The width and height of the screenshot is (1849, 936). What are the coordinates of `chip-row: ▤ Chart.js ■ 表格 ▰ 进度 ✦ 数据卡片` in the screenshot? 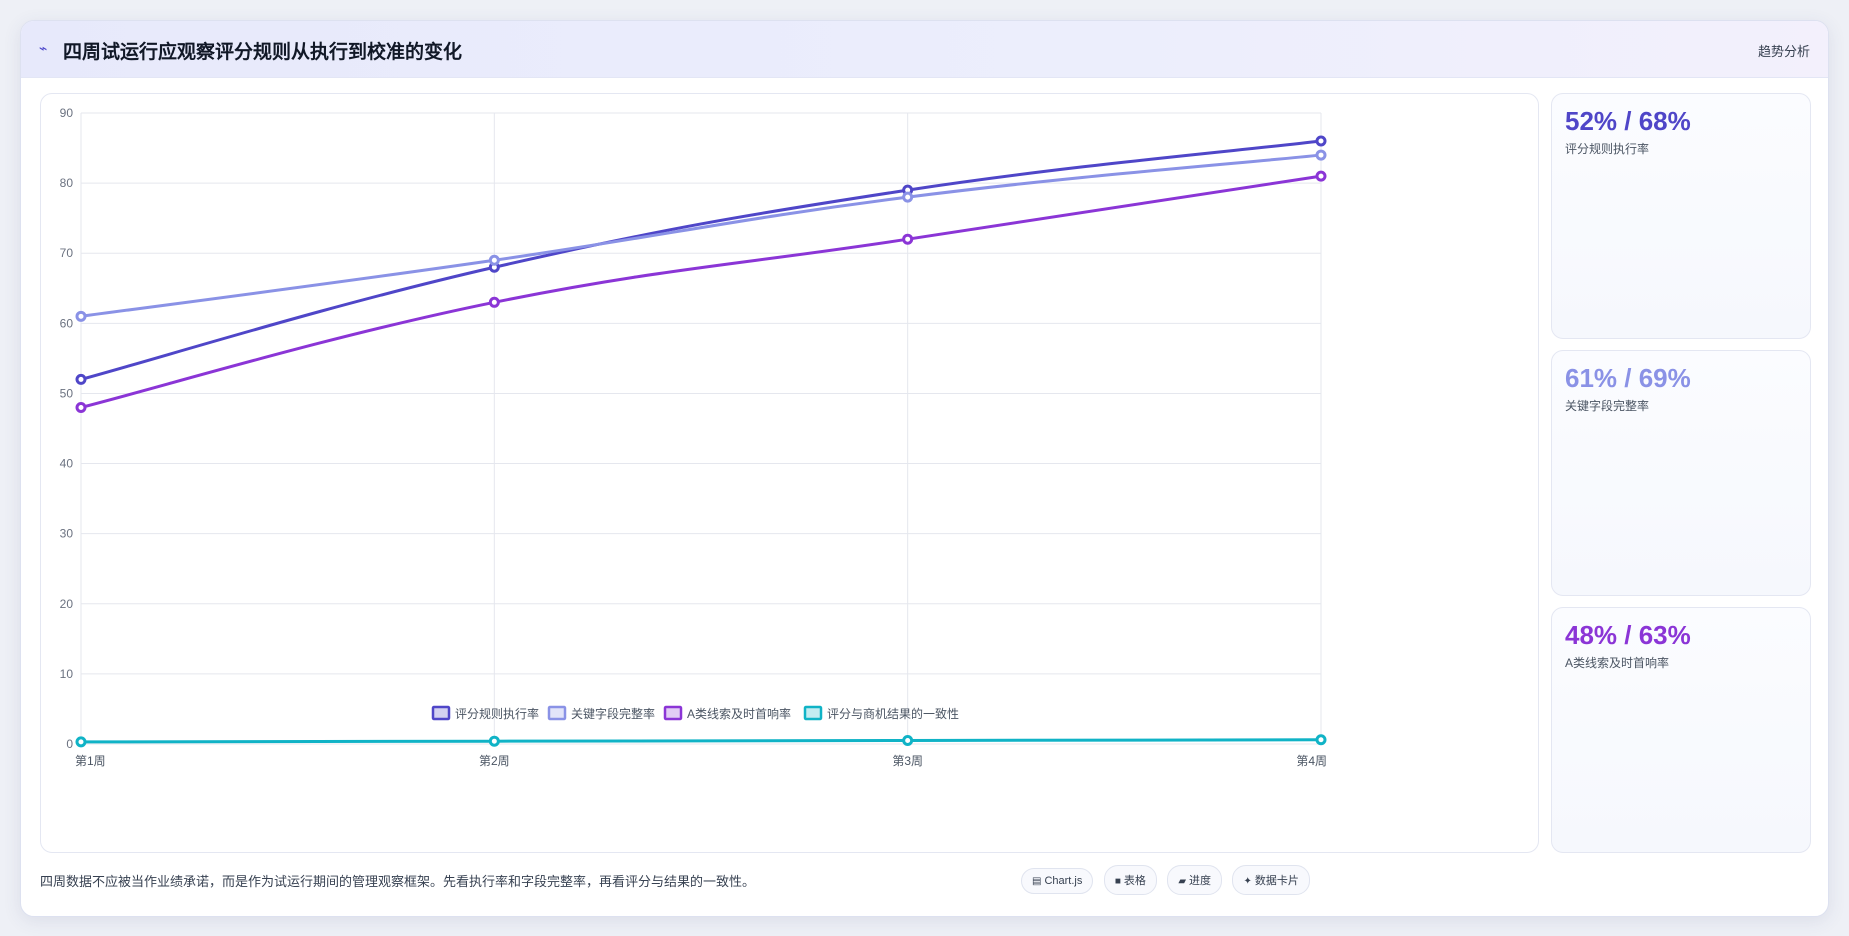 It's located at (1168, 880).